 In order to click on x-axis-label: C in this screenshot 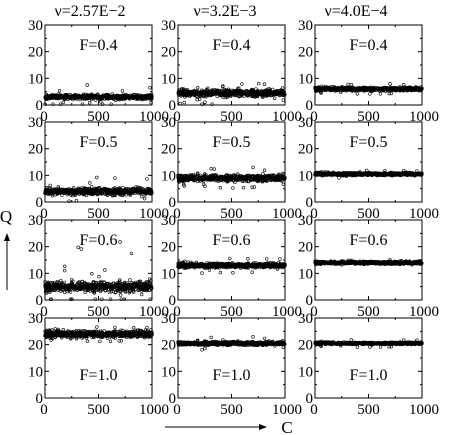, I will do `click(286, 426)`.